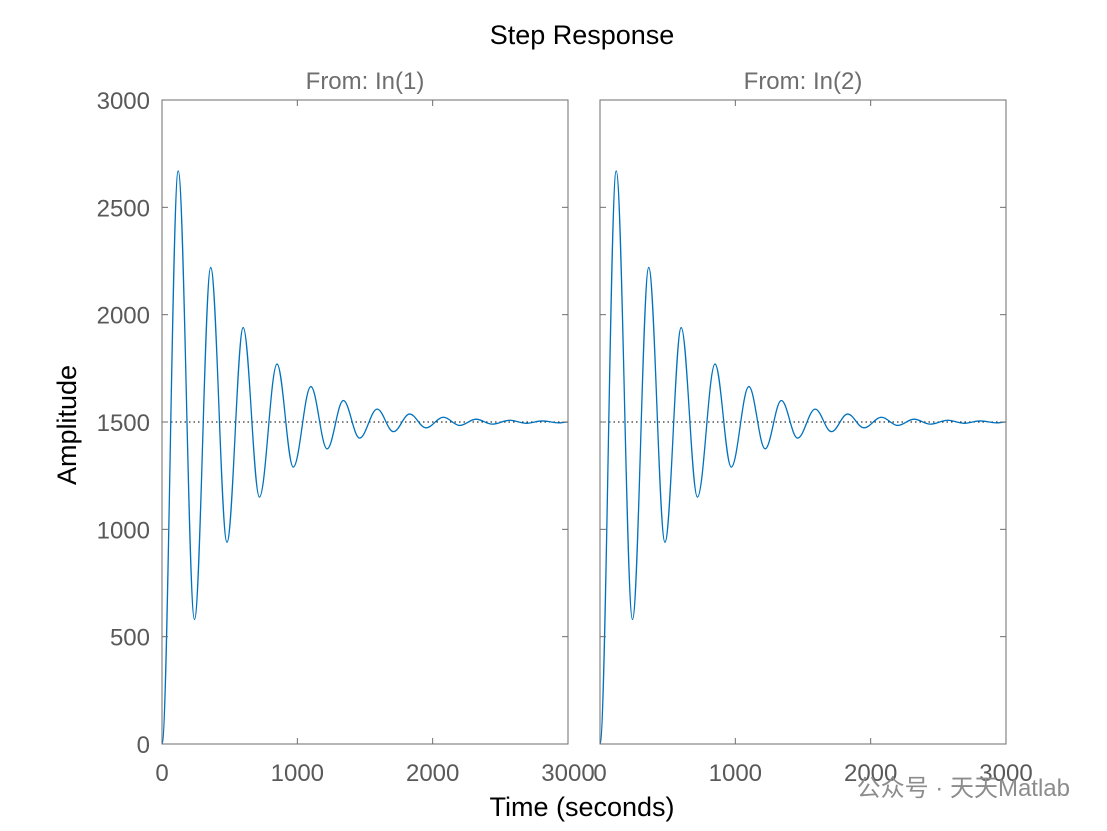 This screenshot has width=1107, height=831. Describe the element at coordinates (130, 638) in the screenshot. I see `y-tick-label: 500` at that location.